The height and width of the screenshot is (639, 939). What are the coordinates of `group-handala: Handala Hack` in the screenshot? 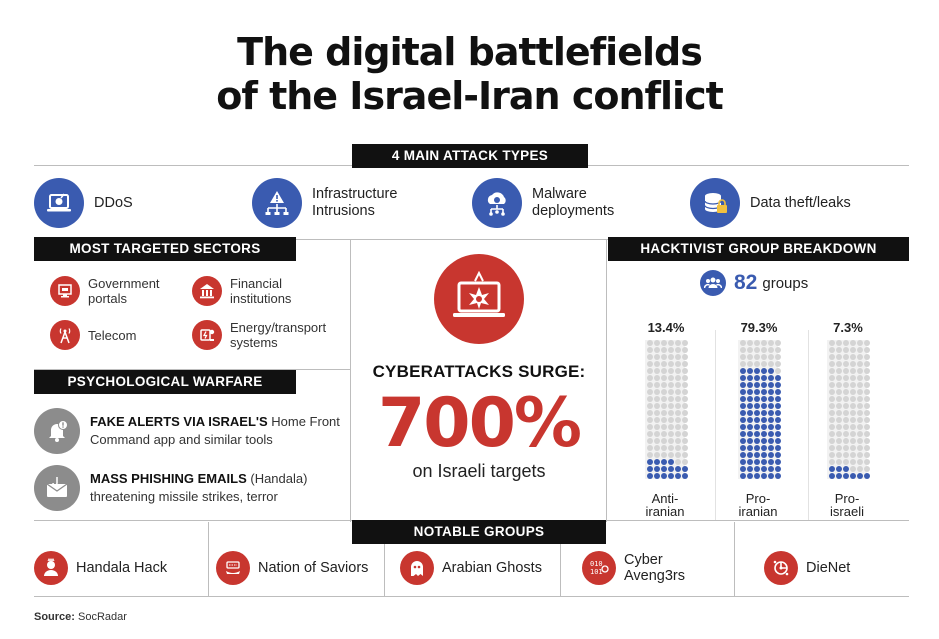 It's located at (100, 568).